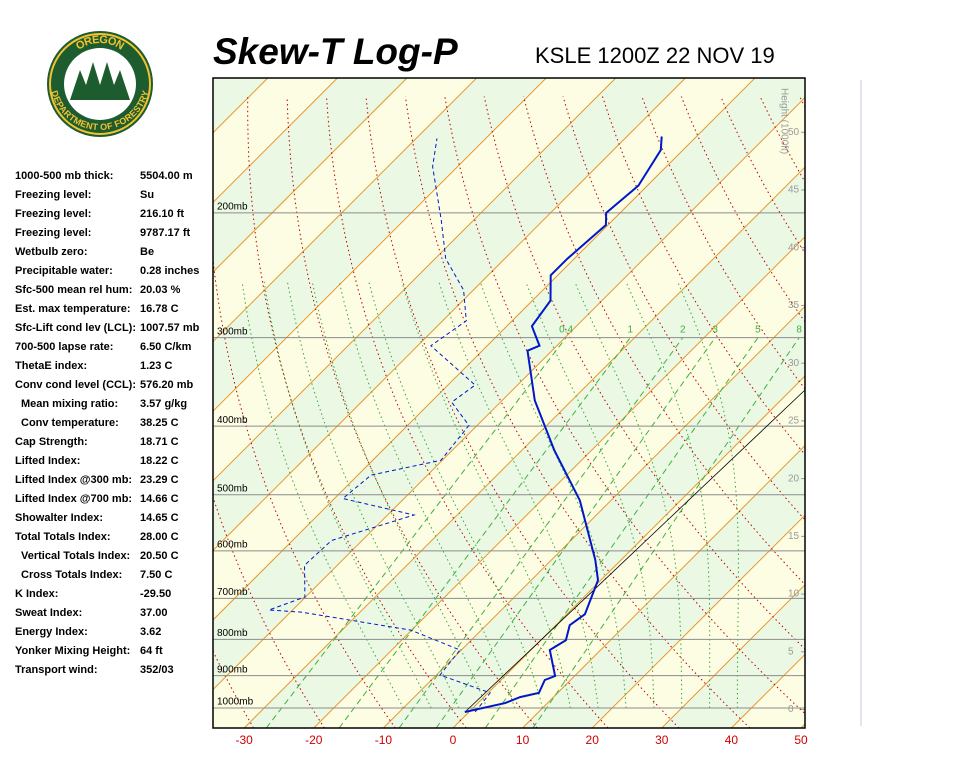 The height and width of the screenshot is (768, 960). I want to click on p-tick-label: 300mb, so click(232, 331).